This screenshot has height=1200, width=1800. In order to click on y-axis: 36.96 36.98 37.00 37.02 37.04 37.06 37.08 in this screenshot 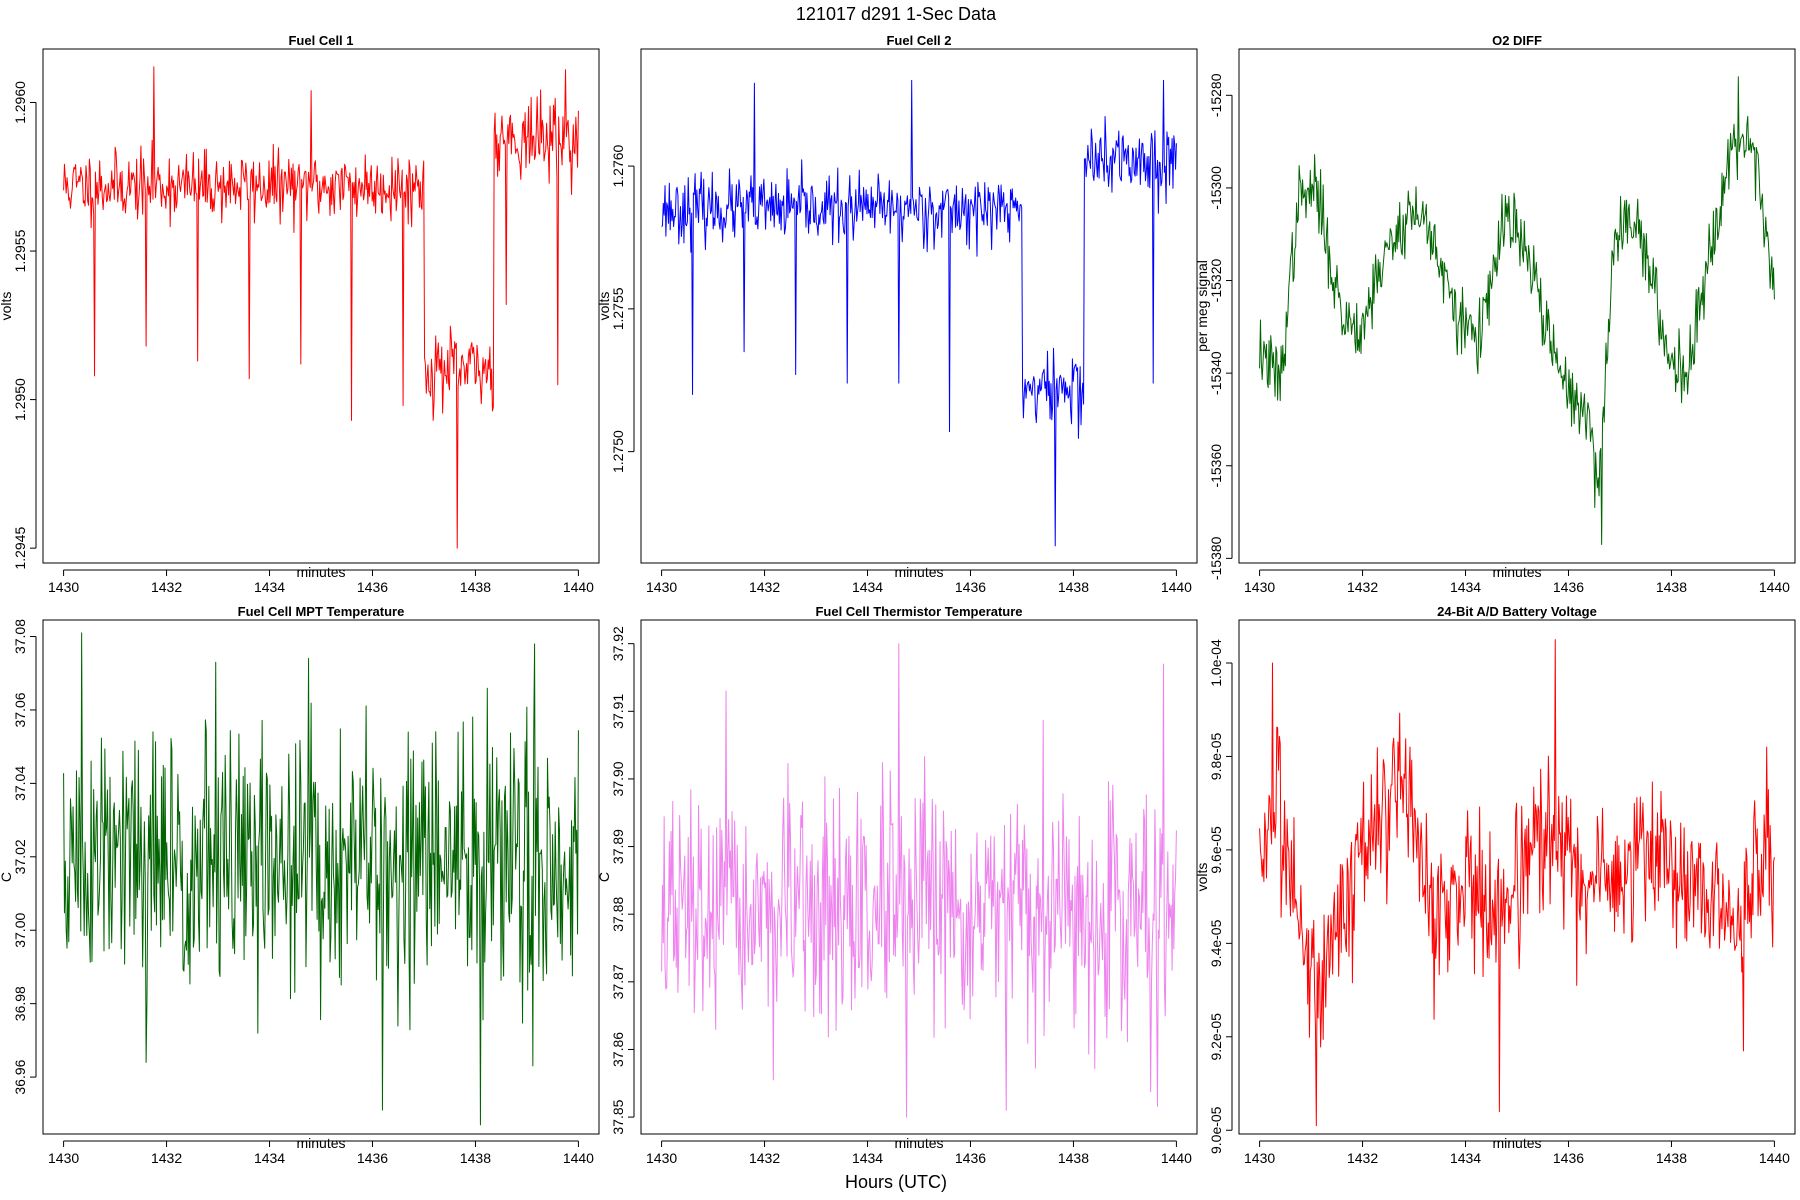, I will do `click(24, 857)`.